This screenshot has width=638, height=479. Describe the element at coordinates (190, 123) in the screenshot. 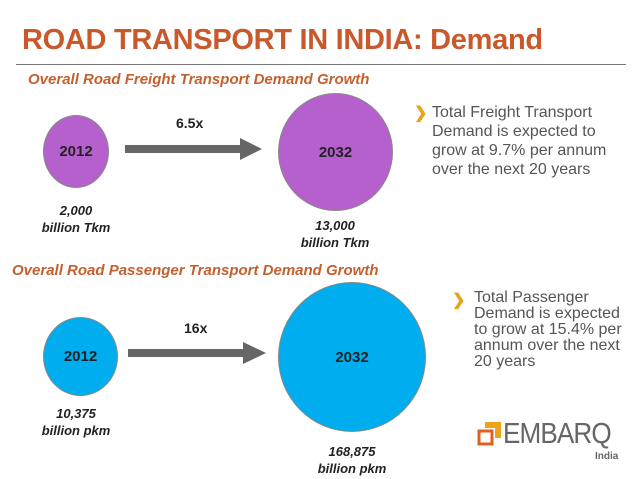

I see `freight-multiplier: 6.5x` at that location.